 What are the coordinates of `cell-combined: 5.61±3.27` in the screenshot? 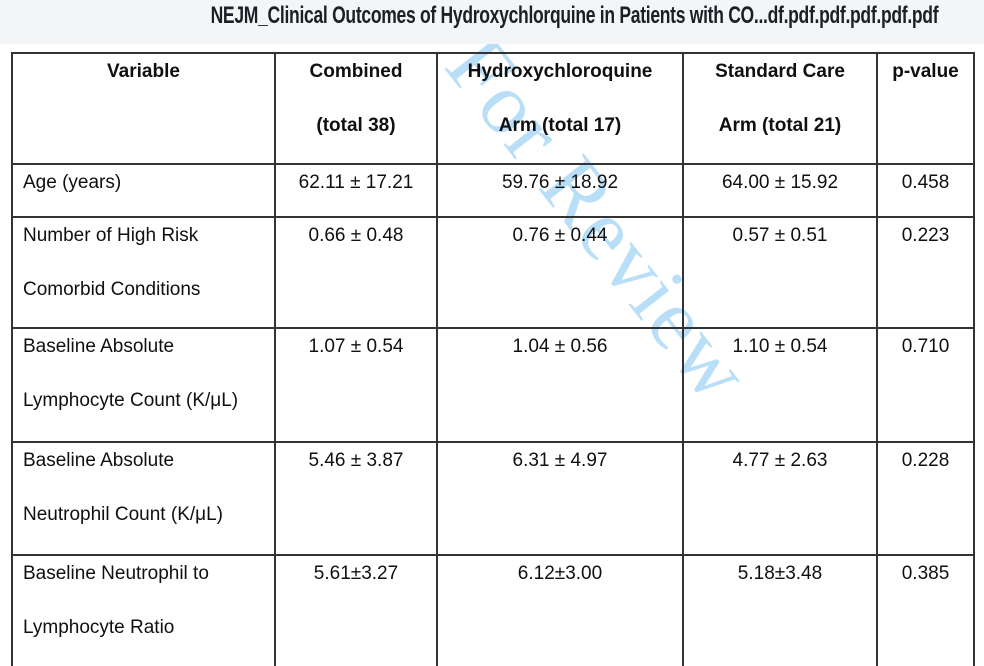 It's located at (356, 610).